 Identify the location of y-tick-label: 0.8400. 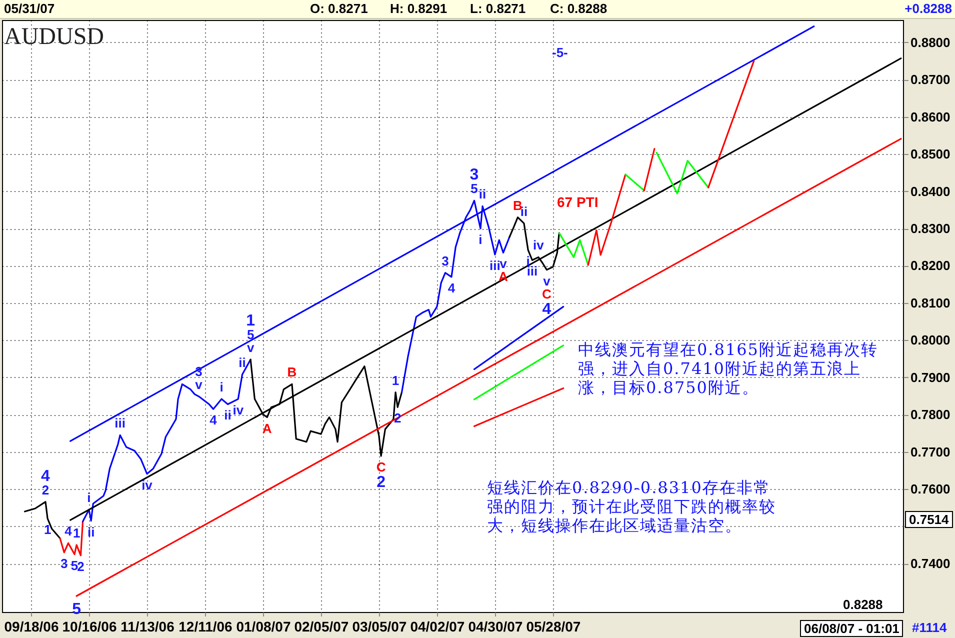
(930, 191).